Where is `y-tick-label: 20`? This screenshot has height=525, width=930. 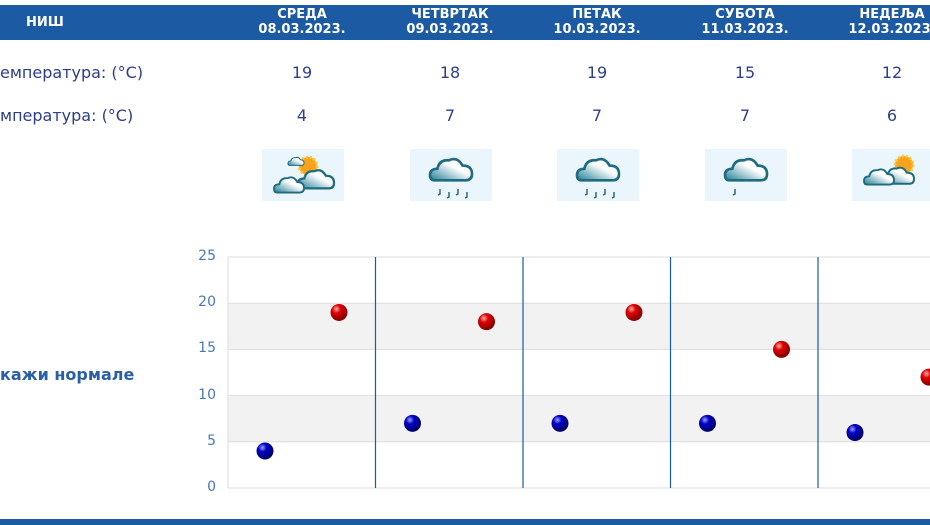 y-tick-label: 20 is located at coordinates (207, 302).